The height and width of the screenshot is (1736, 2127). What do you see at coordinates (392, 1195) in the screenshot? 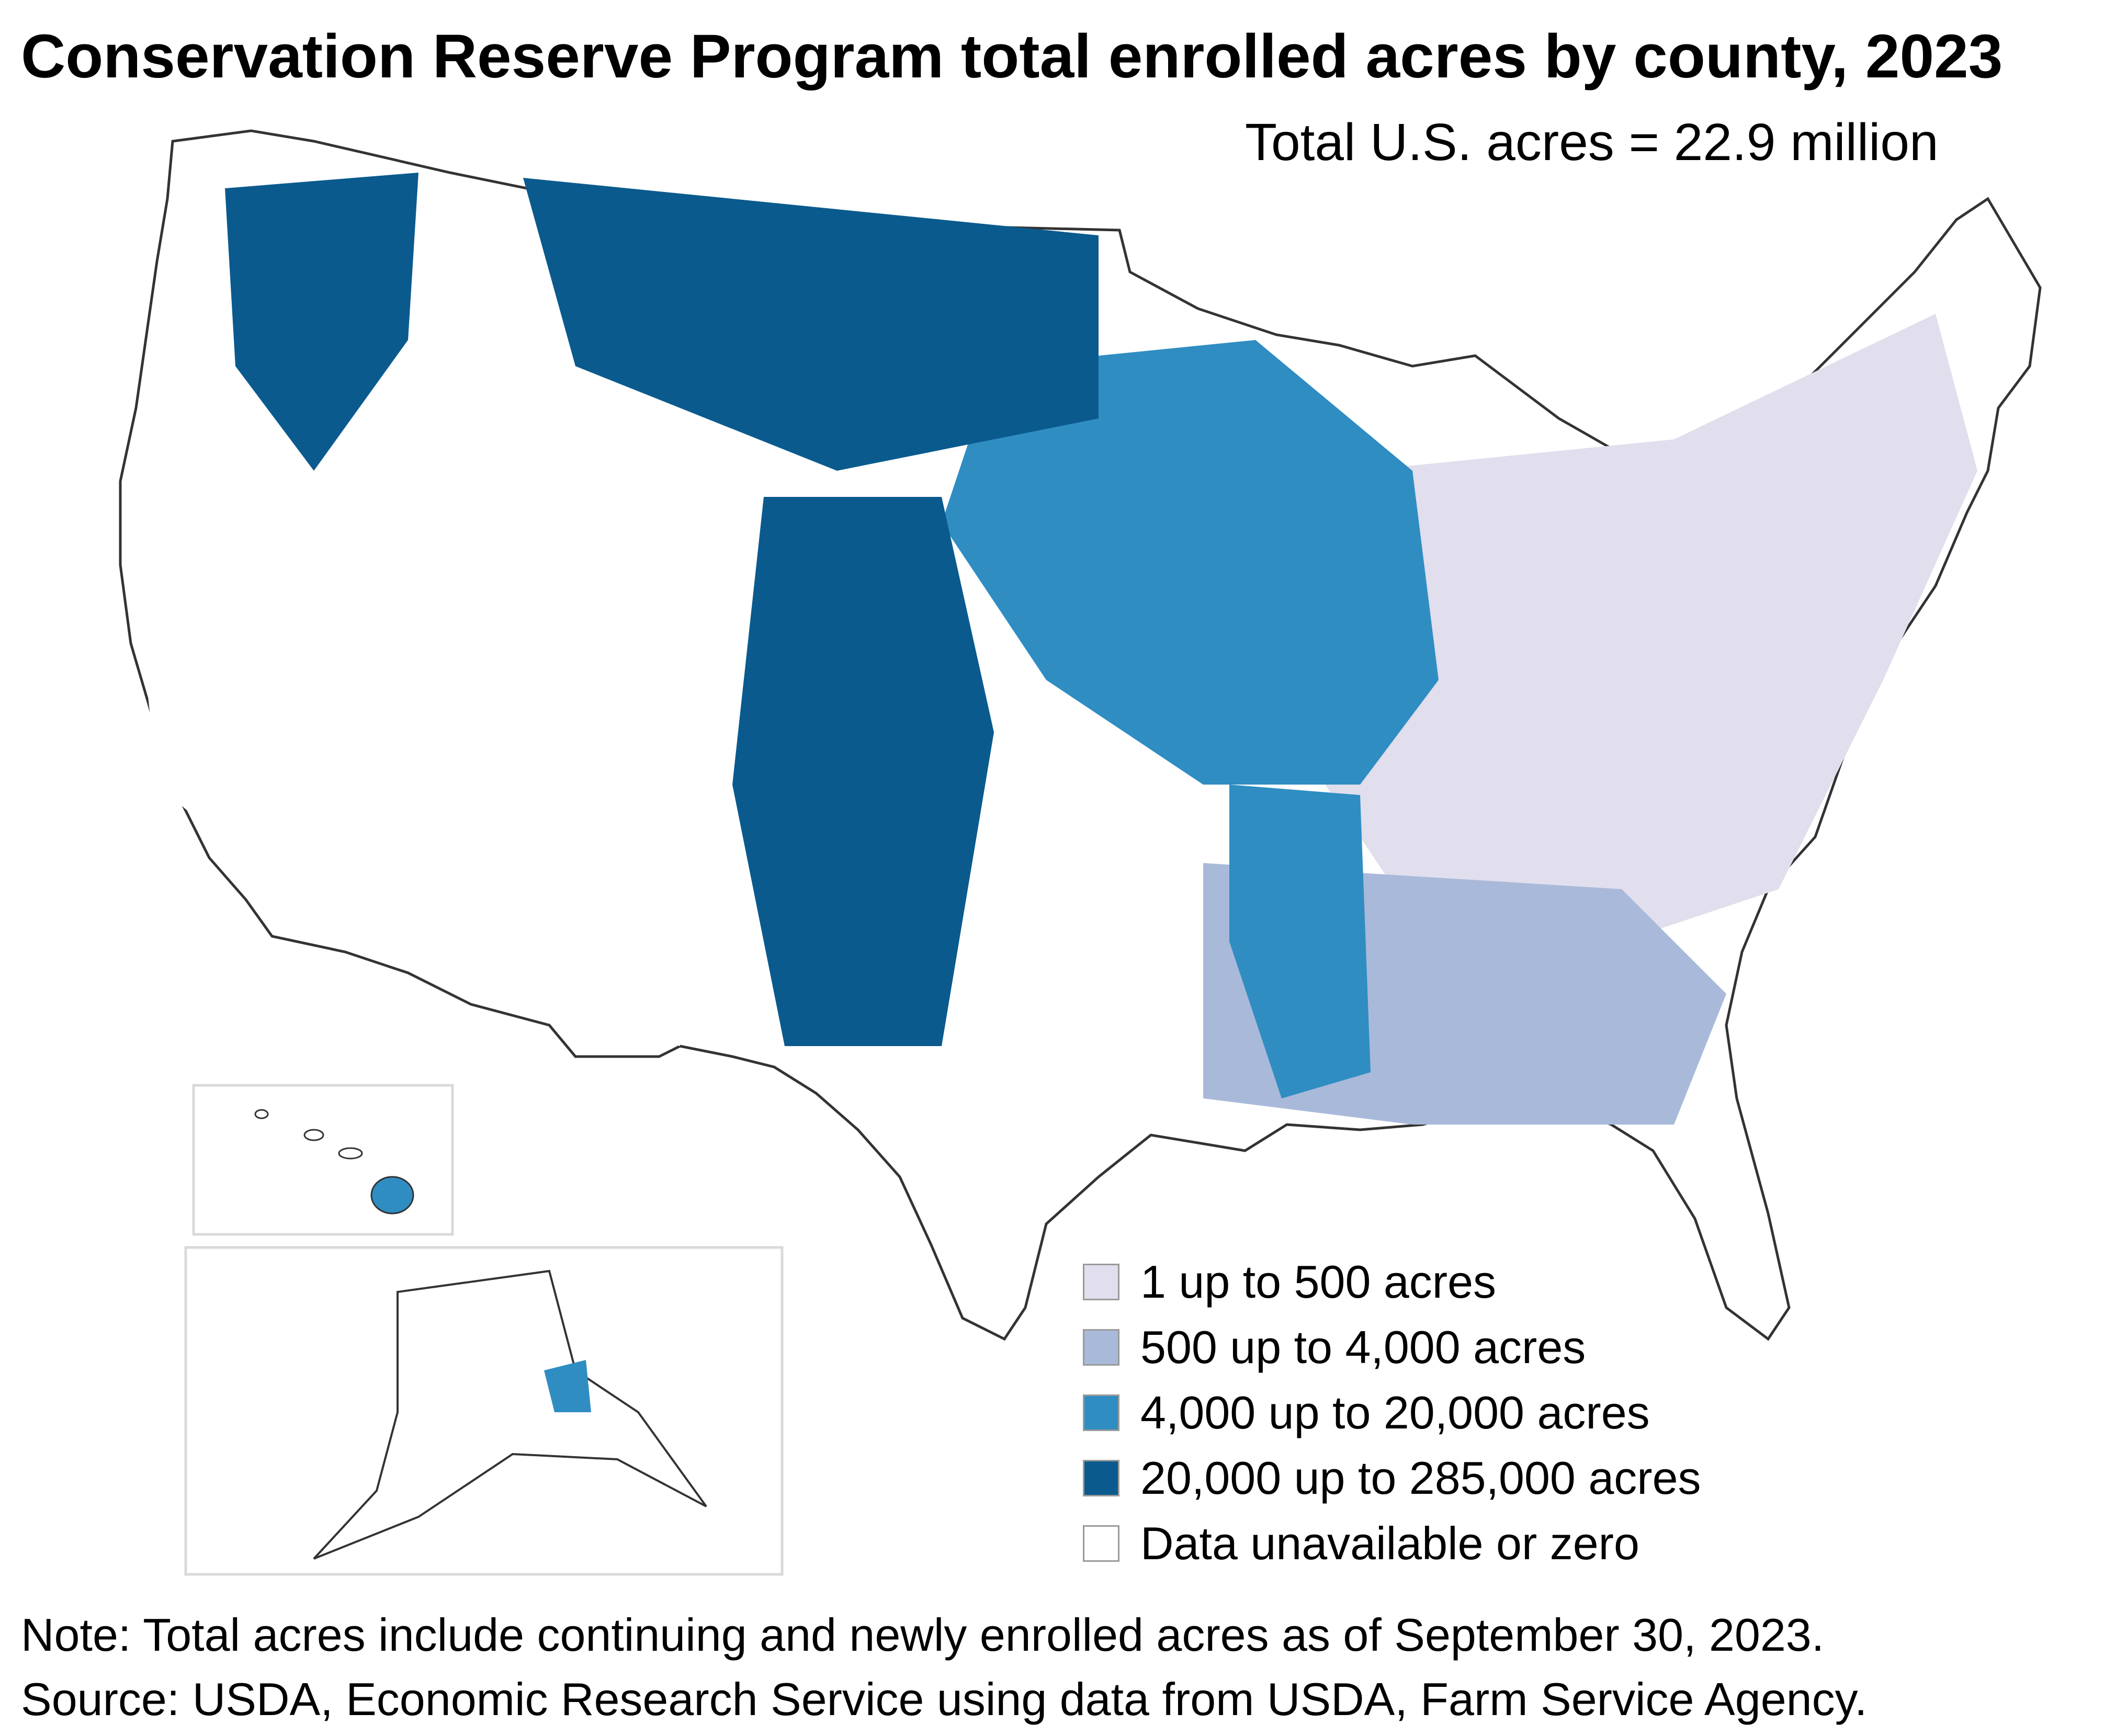
I see `hawaii-big-island` at bounding box center [392, 1195].